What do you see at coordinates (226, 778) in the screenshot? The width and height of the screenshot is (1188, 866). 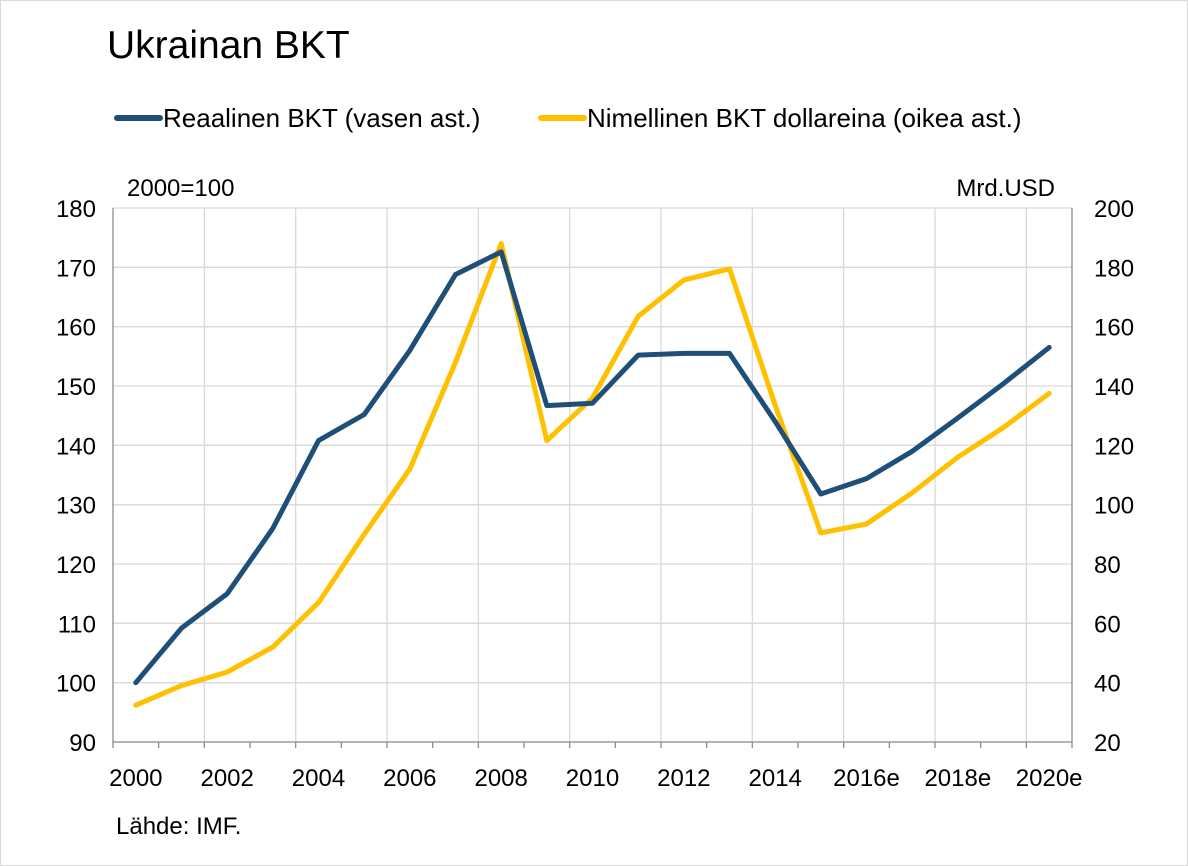 I see `x-tick-label: 2002` at bounding box center [226, 778].